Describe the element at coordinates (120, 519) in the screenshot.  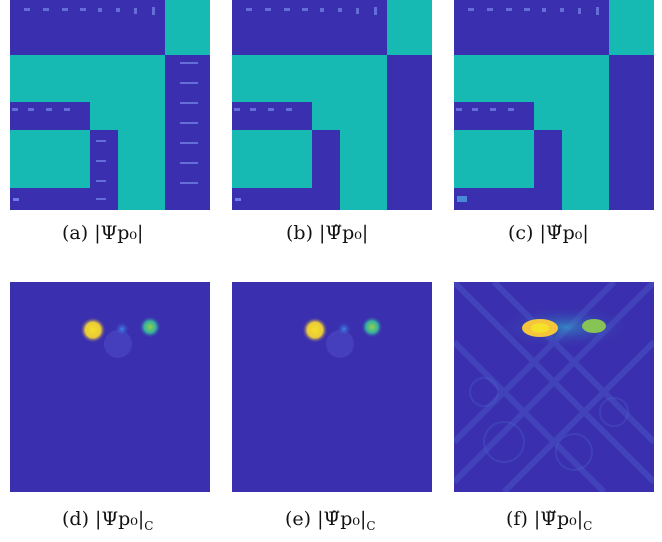
I see `caption-d-math: |Ψp₀|` at that location.